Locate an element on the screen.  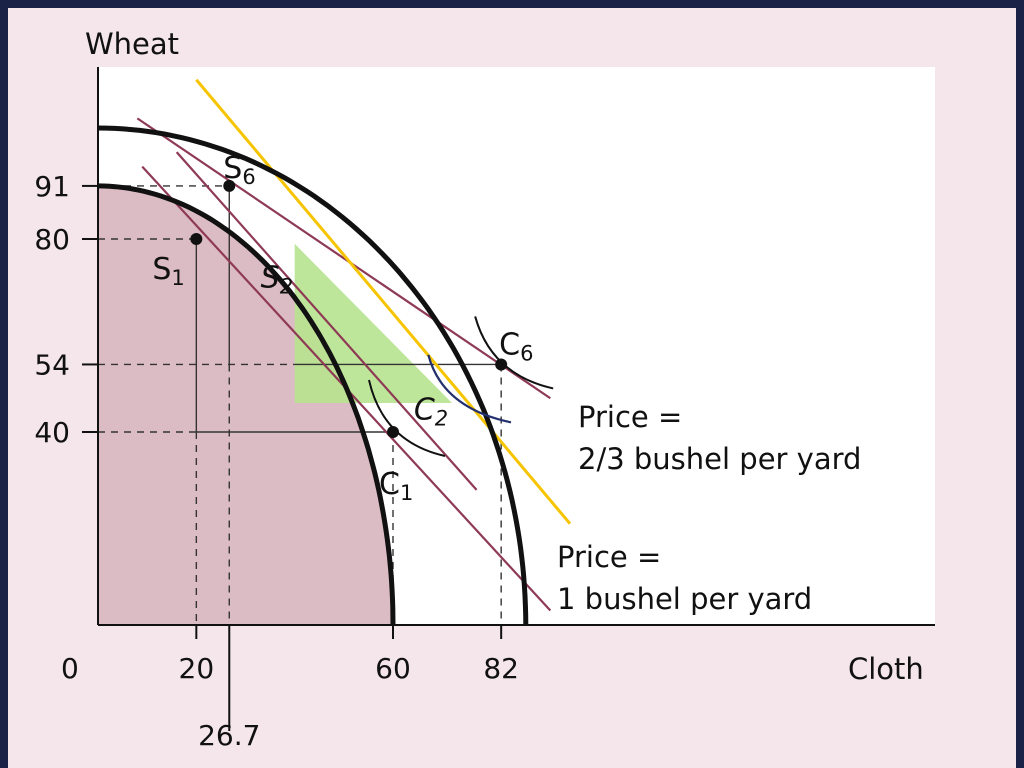
point-label-c6: C6 is located at coordinates (516, 346).